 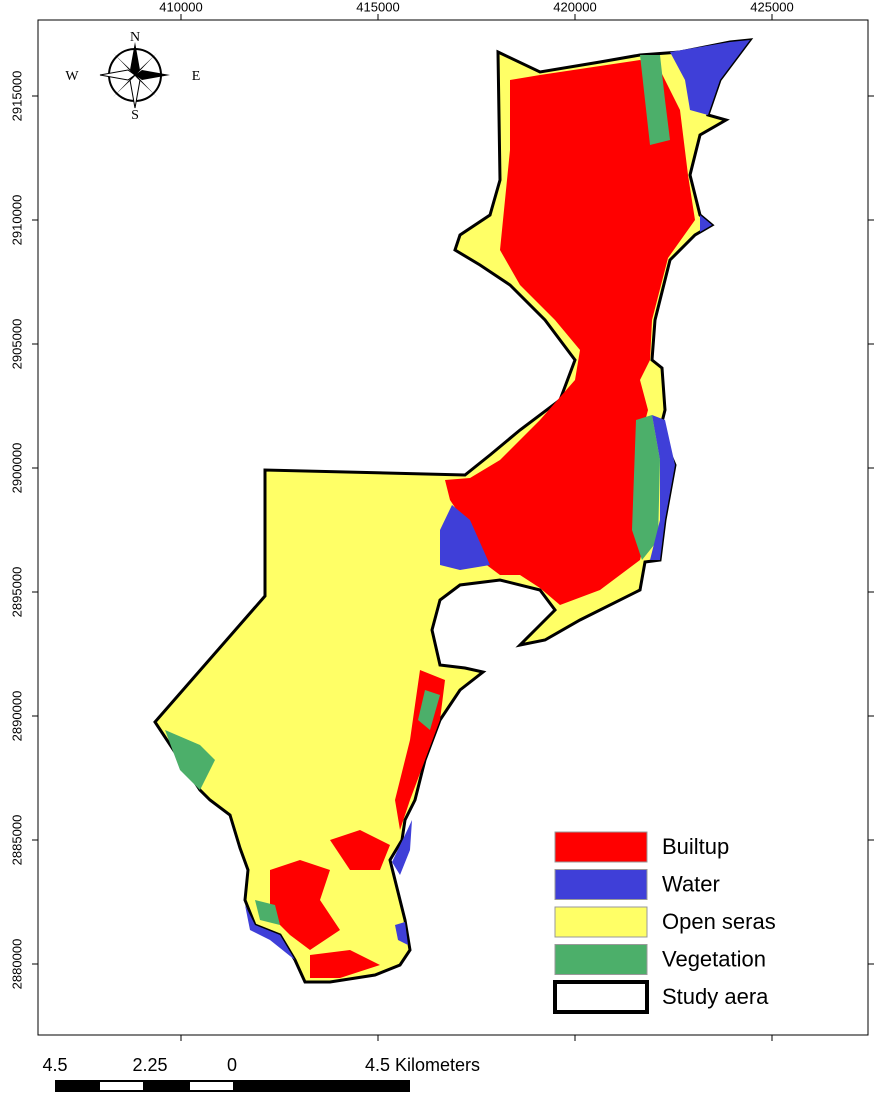 What do you see at coordinates (16, 344) in the screenshot?
I see `northing-label: 2905000` at bounding box center [16, 344].